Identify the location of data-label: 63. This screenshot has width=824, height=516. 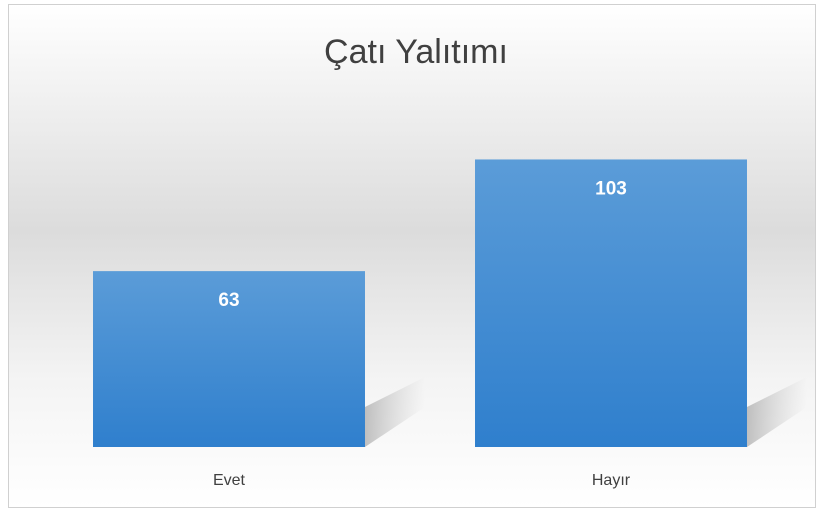
(228, 300).